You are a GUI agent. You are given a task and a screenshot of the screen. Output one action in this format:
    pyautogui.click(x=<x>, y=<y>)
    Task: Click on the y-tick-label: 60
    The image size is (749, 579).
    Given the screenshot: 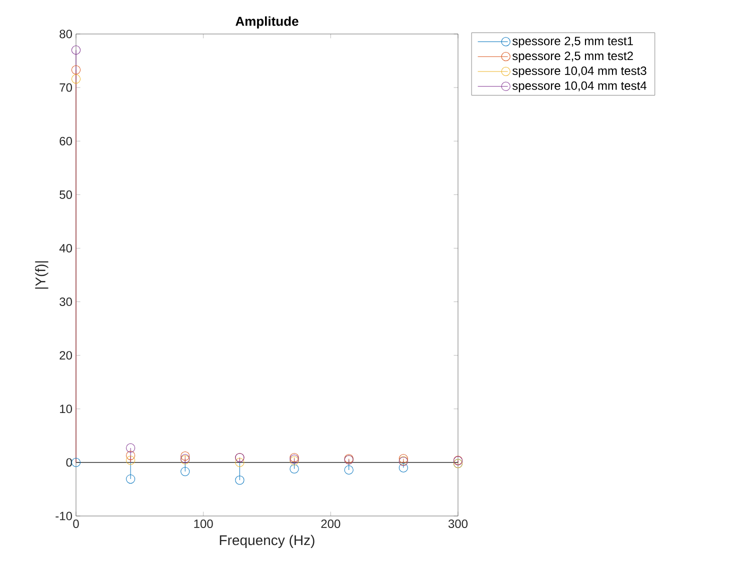 What is the action you would take?
    pyautogui.click(x=66, y=141)
    